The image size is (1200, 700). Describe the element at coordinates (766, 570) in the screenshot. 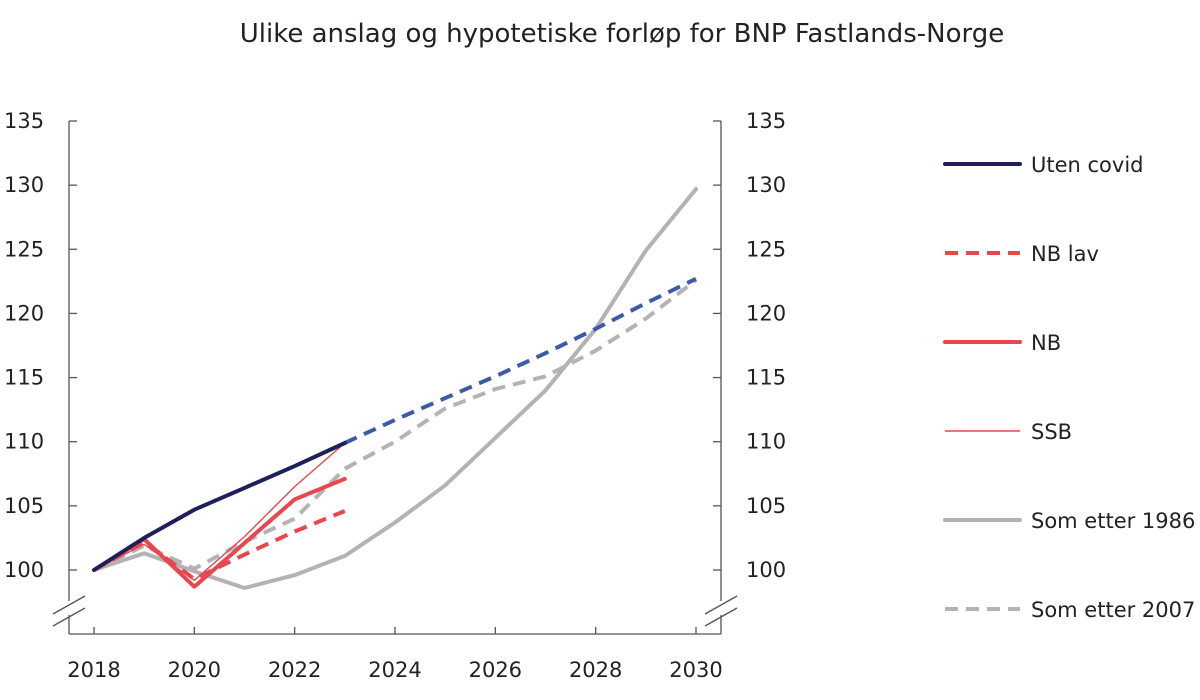

I see `y-tick-label-right: 100` at that location.